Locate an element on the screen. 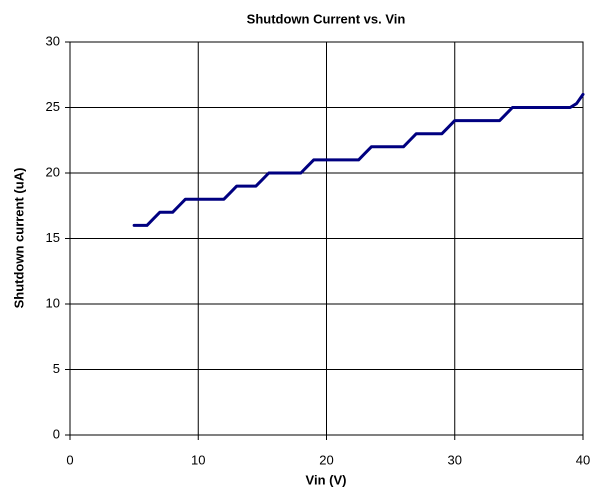 The height and width of the screenshot is (493, 603). y-tick-label: 25 is located at coordinates (53, 106).